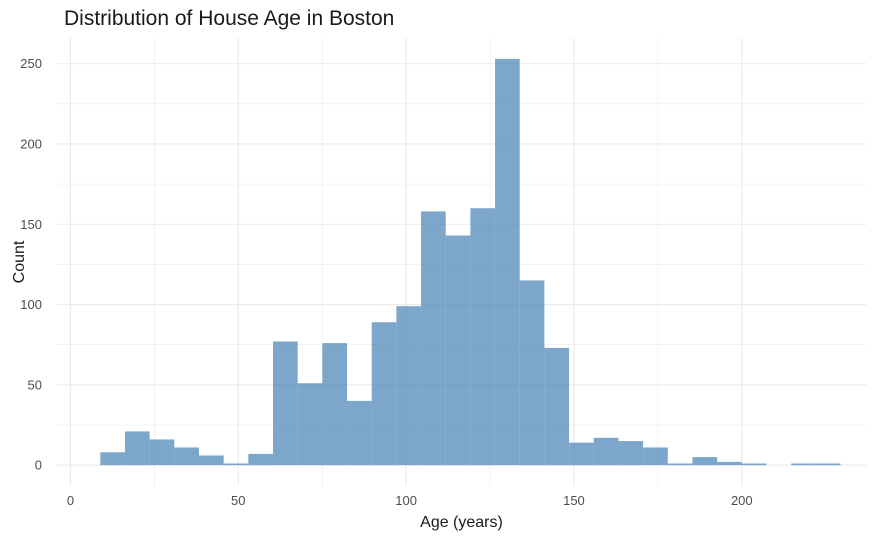 The width and height of the screenshot is (875, 540). What do you see at coordinates (31, 304) in the screenshot?
I see `y-tick-label: 100` at bounding box center [31, 304].